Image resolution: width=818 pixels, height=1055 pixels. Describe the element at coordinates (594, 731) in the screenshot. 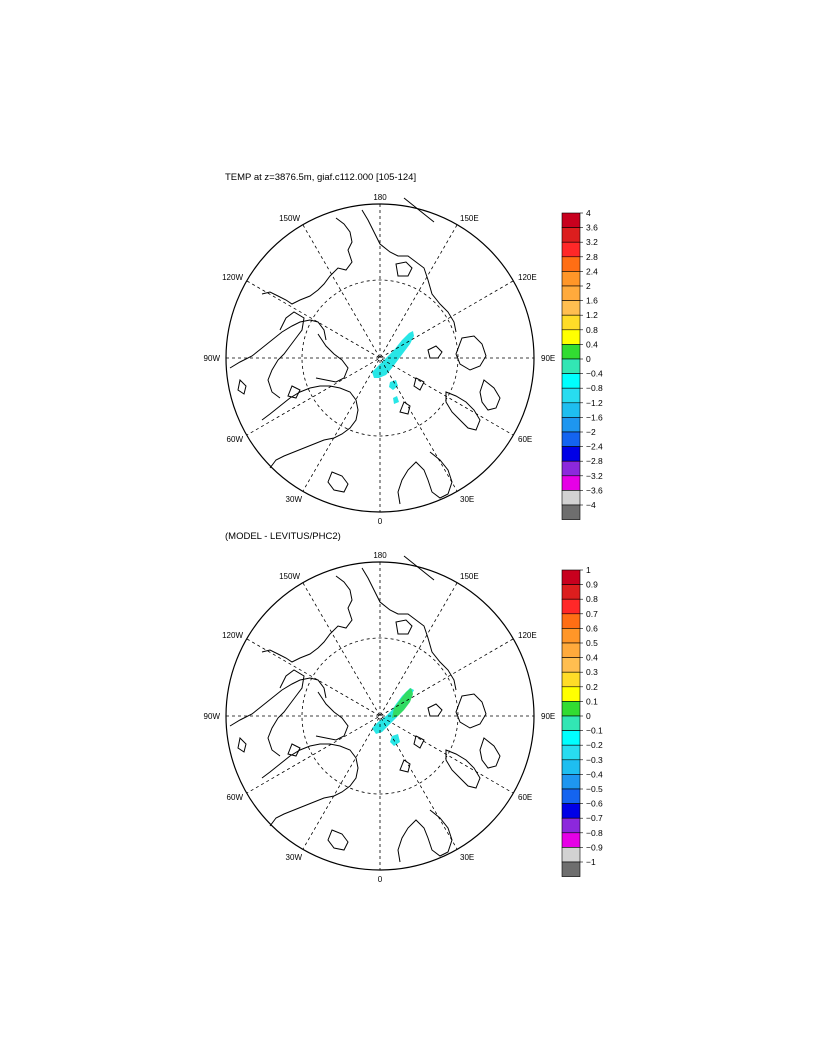

I see `colorbar-label: −0.1` at that location.